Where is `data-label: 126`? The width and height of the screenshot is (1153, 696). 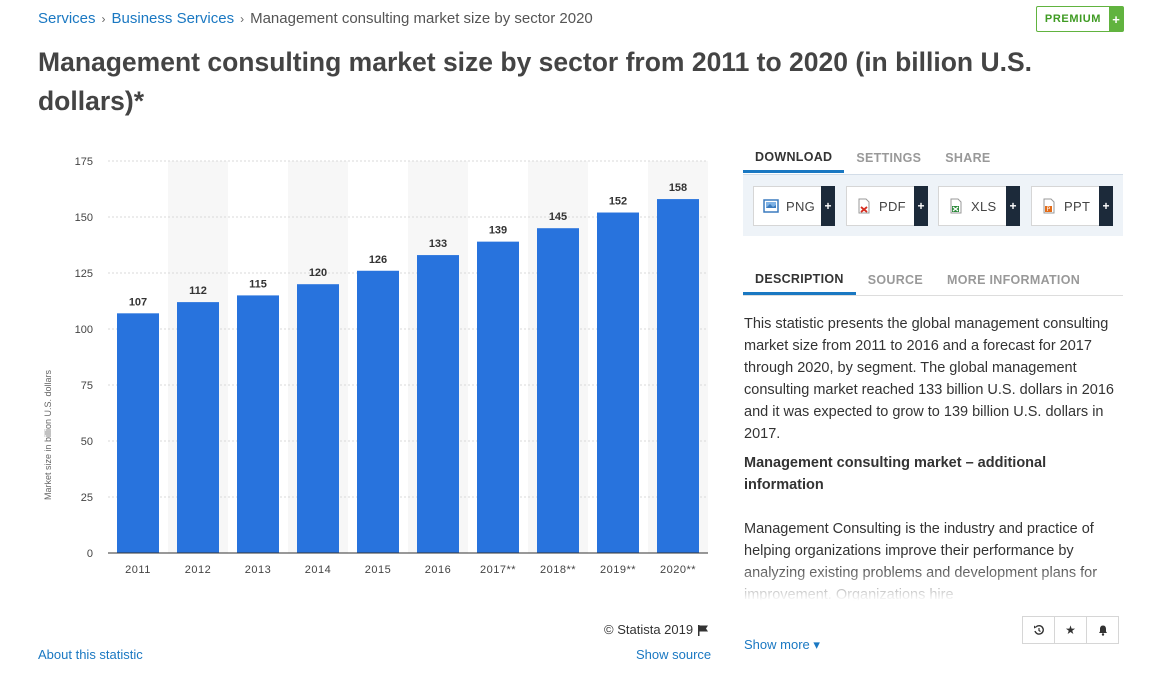
data-label: 126 is located at coordinates (378, 260).